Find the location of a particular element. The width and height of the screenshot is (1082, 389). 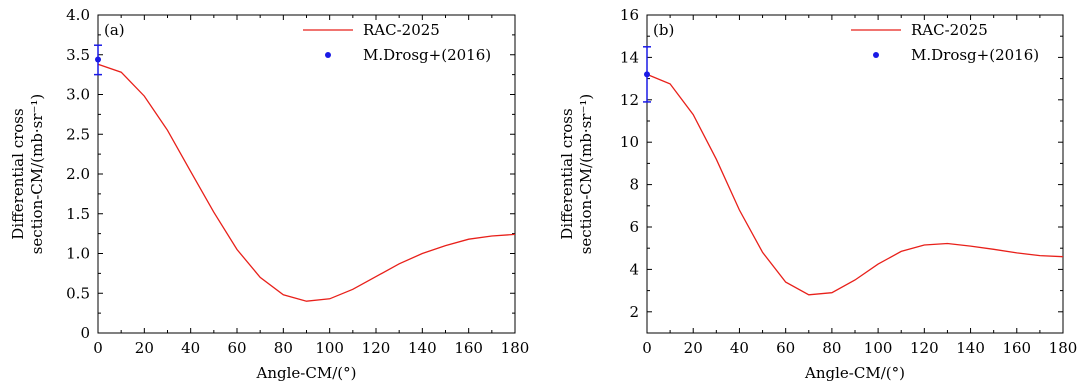

panel-label: (a) is located at coordinates (114, 30).